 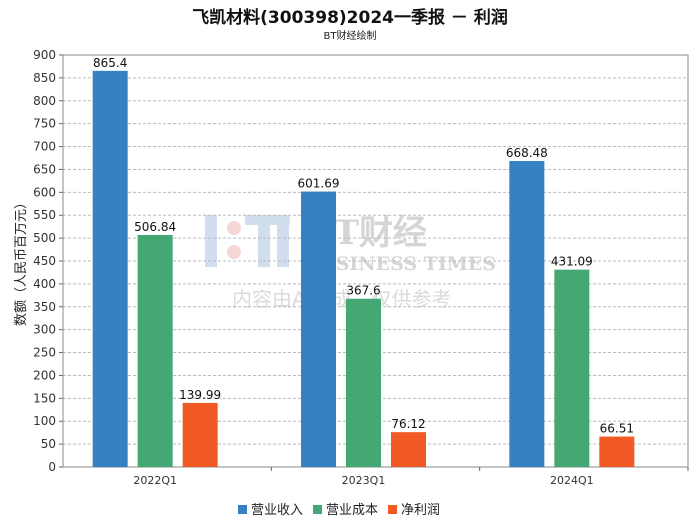 I want to click on data-label: 367.6, so click(x=363, y=291).